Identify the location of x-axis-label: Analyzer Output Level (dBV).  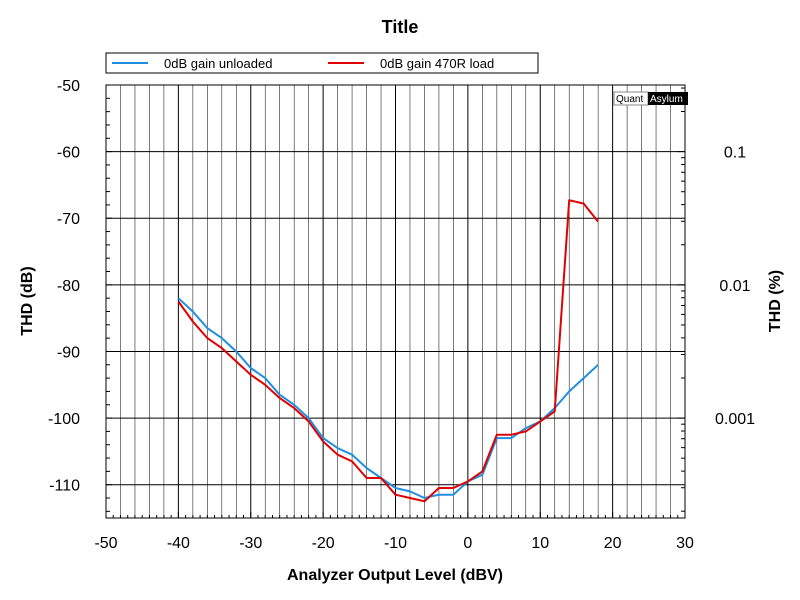
(395, 575).